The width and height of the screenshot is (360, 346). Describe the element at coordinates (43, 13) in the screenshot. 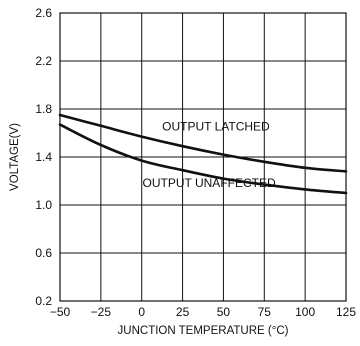

I see `y-tick-label: 2.6` at that location.